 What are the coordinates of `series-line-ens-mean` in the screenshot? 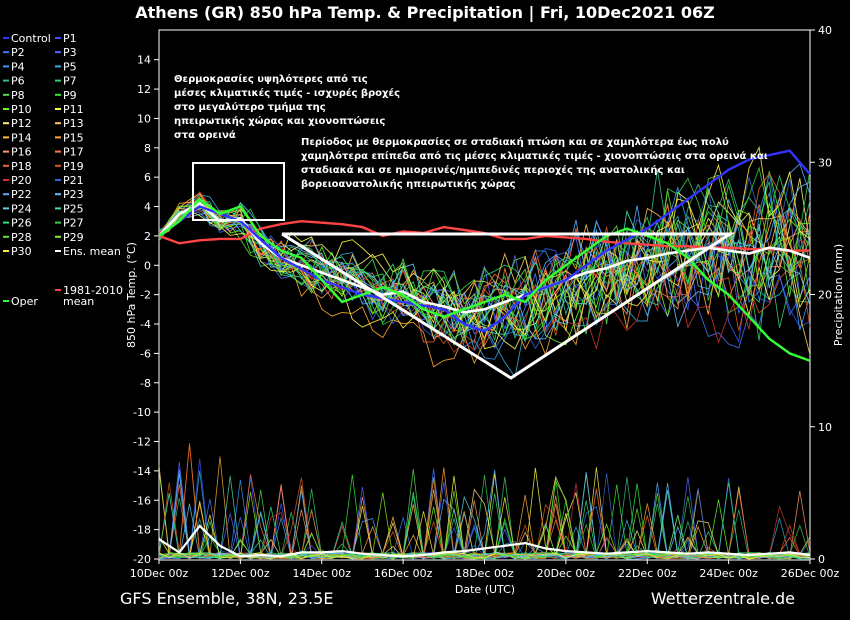 It's located at (484, 258).